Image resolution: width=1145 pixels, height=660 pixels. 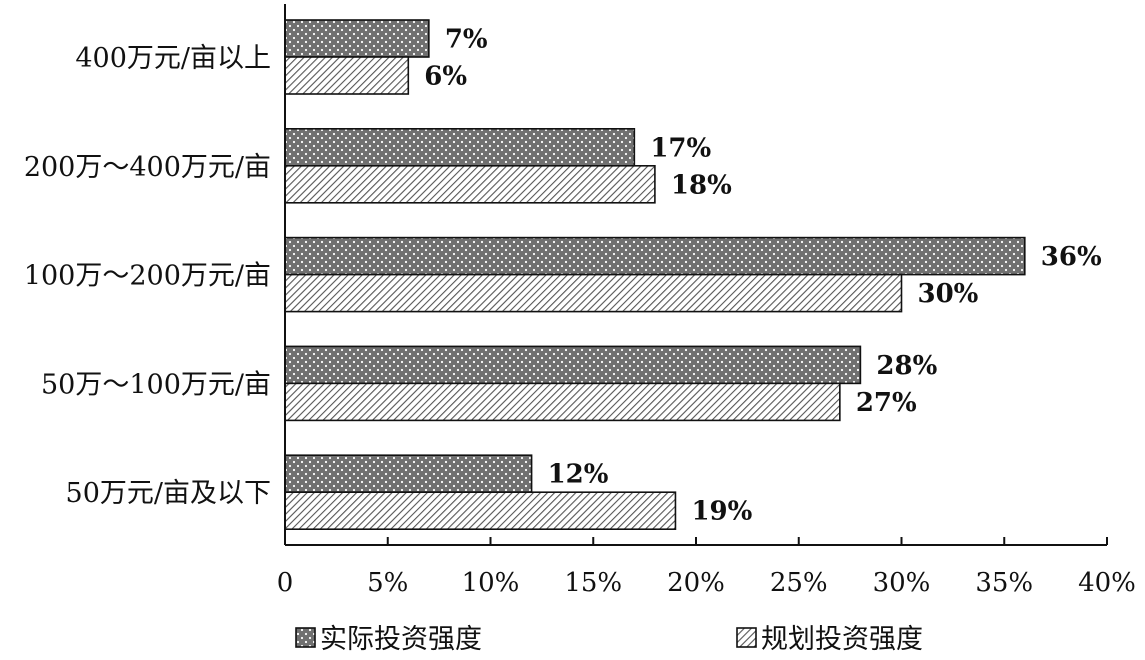 What do you see at coordinates (721, 512) in the screenshot?
I see `data-label: 19%` at bounding box center [721, 512].